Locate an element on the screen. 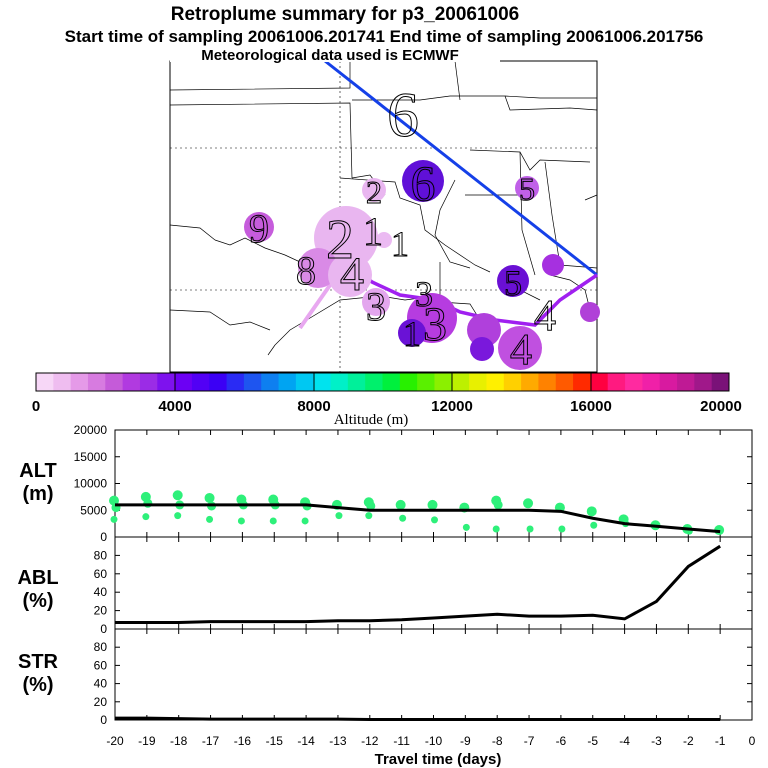 This screenshot has width=768, height=768. y-tick-label: 40 is located at coordinates (101, 684).